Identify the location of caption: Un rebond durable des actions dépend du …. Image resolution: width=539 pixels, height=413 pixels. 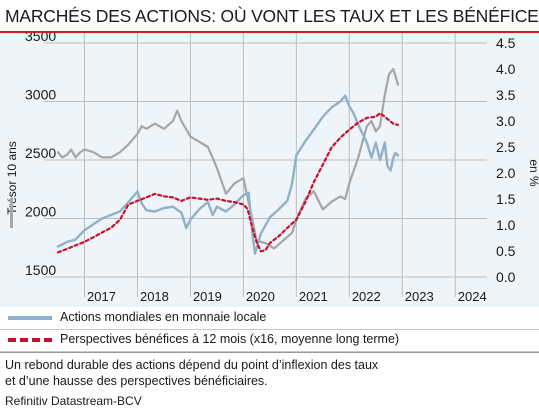
(265, 373).